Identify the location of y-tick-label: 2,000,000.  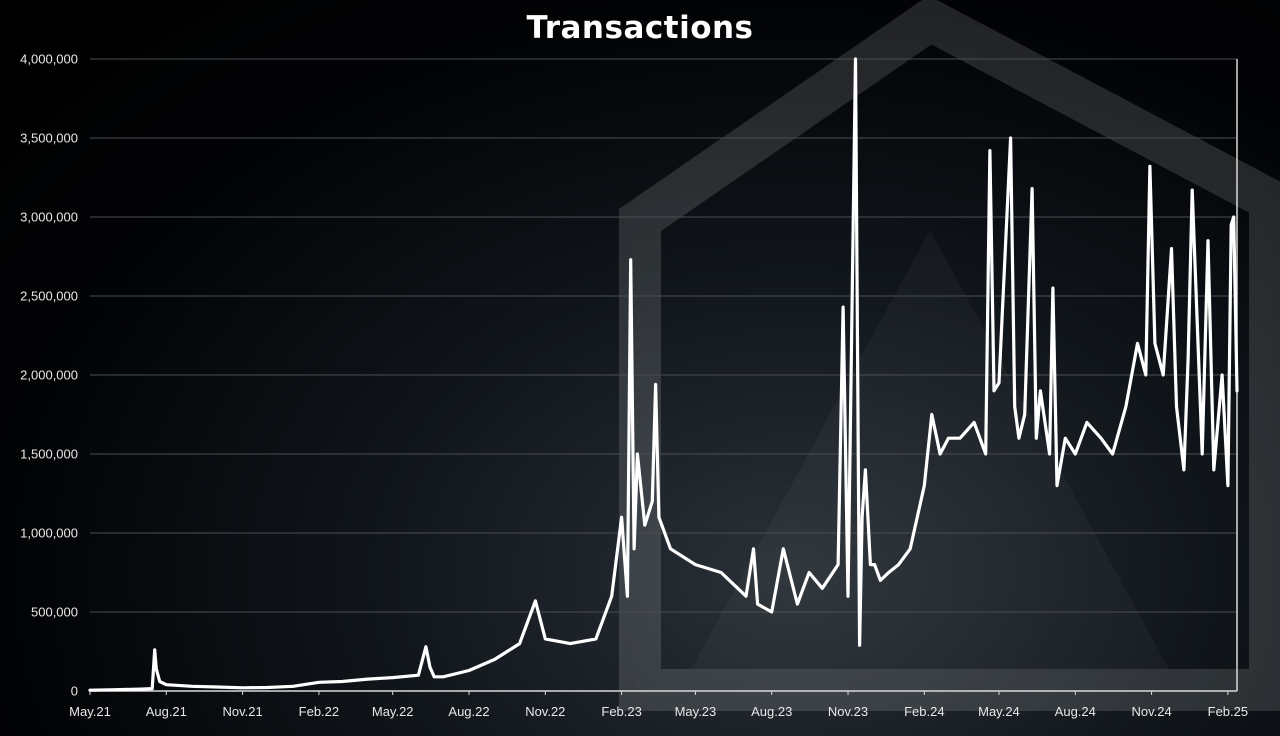
(49, 375).